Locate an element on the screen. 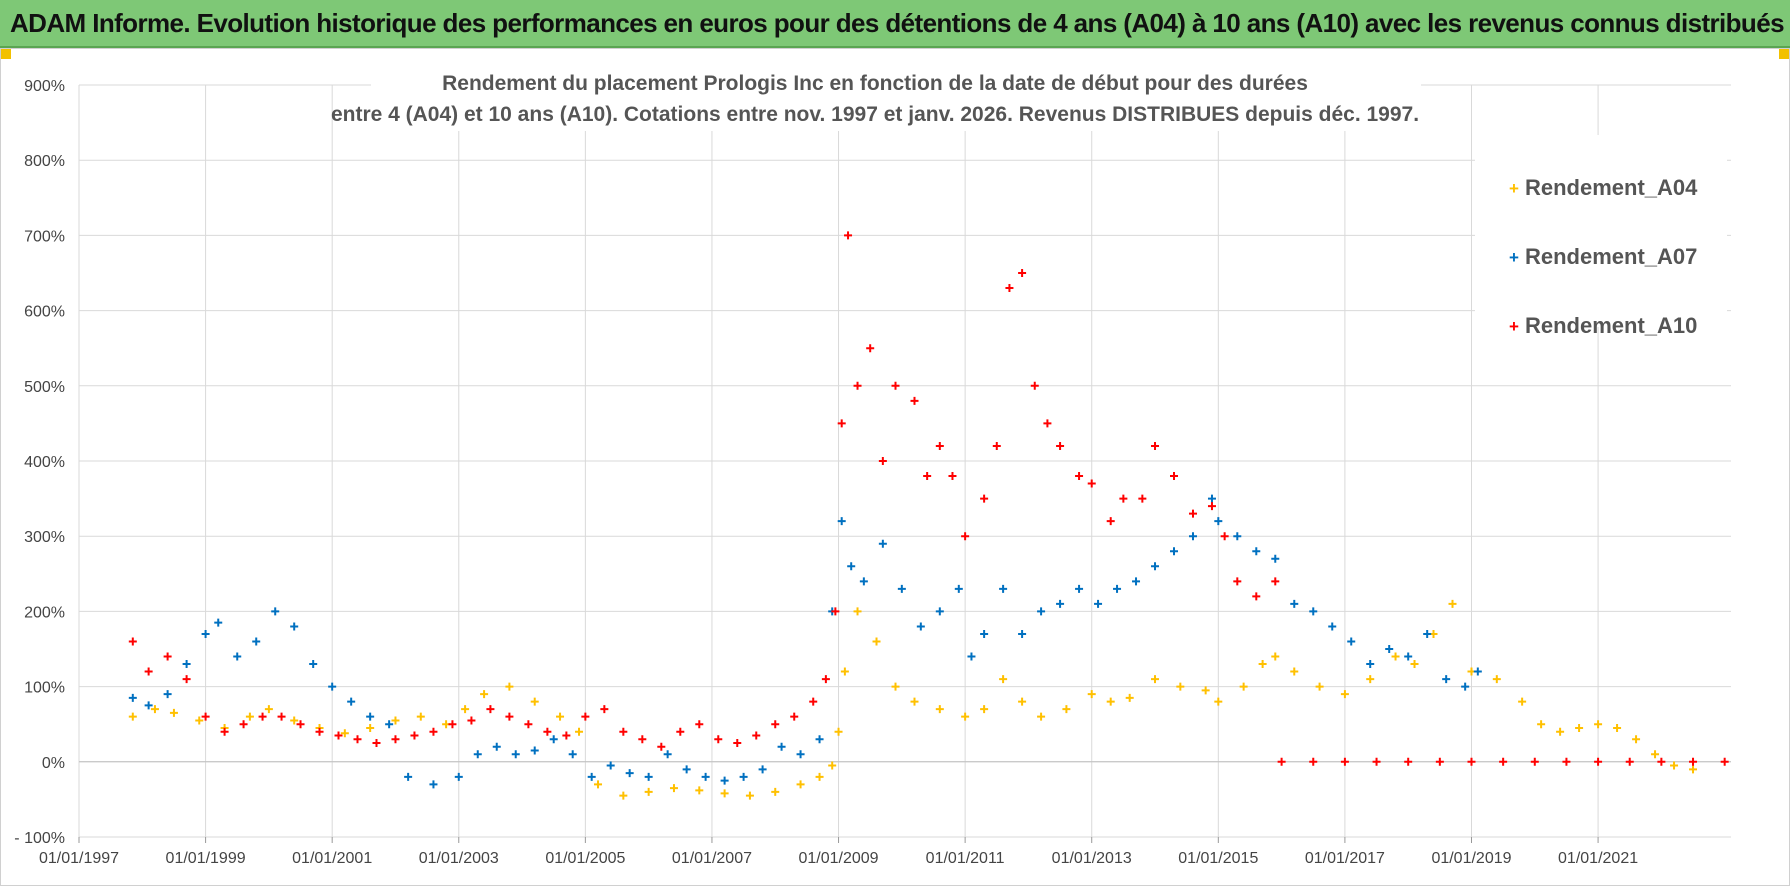 This screenshot has height=886, width=1790. y-tick-label: 400% is located at coordinates (44, 462).